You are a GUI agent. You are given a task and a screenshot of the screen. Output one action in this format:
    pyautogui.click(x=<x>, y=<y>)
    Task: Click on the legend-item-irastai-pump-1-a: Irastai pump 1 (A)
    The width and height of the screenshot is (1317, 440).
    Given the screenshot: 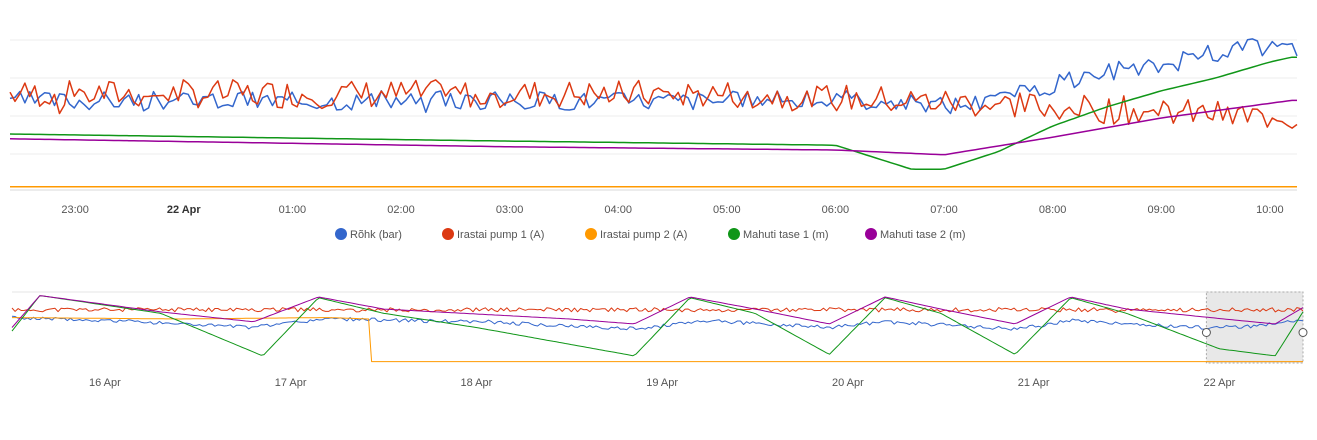 What is the action you would take?
    pyautogui.click(x=493, y=234)
    